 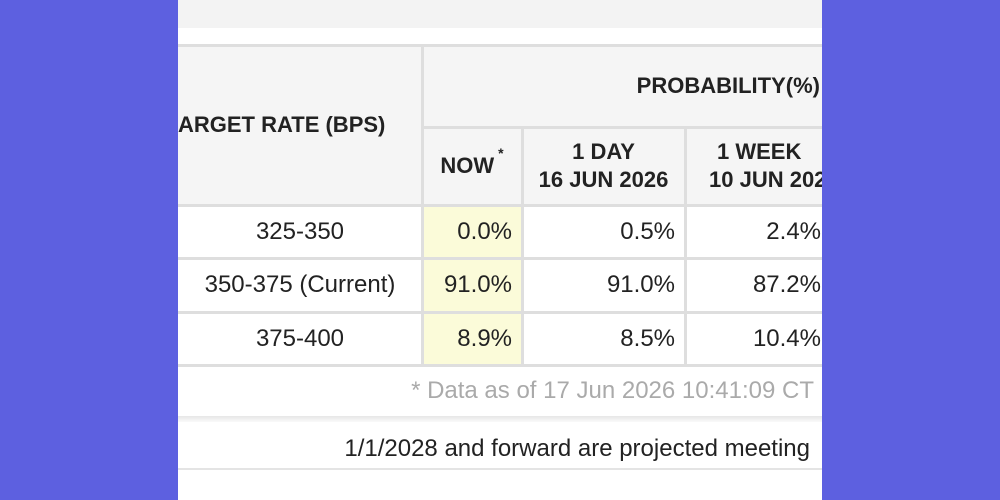 I want to click on top-strip, so click(x=500, y=14).